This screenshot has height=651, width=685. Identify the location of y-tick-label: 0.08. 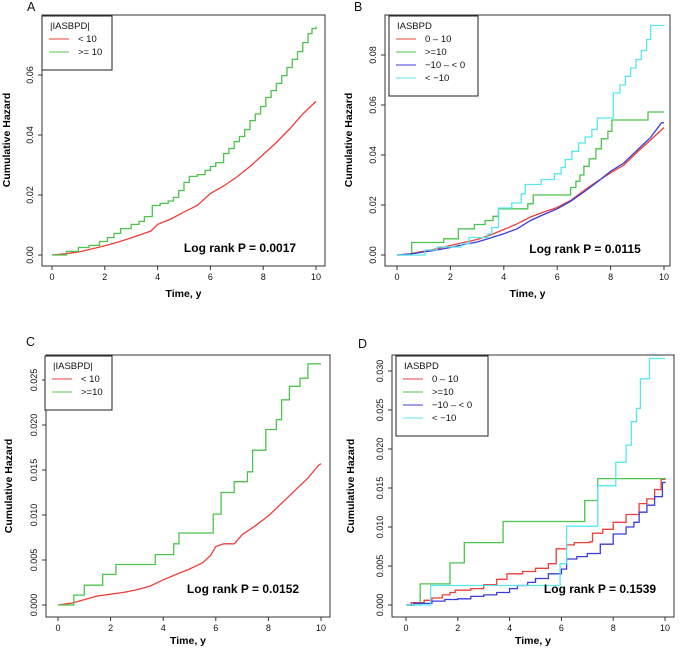
(373, 55).